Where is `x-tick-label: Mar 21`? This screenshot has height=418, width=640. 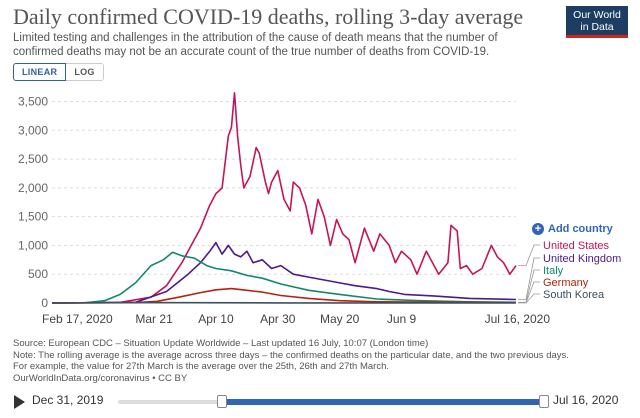 x-tick-label: Mar 21 is located at coordinates (154, 319).